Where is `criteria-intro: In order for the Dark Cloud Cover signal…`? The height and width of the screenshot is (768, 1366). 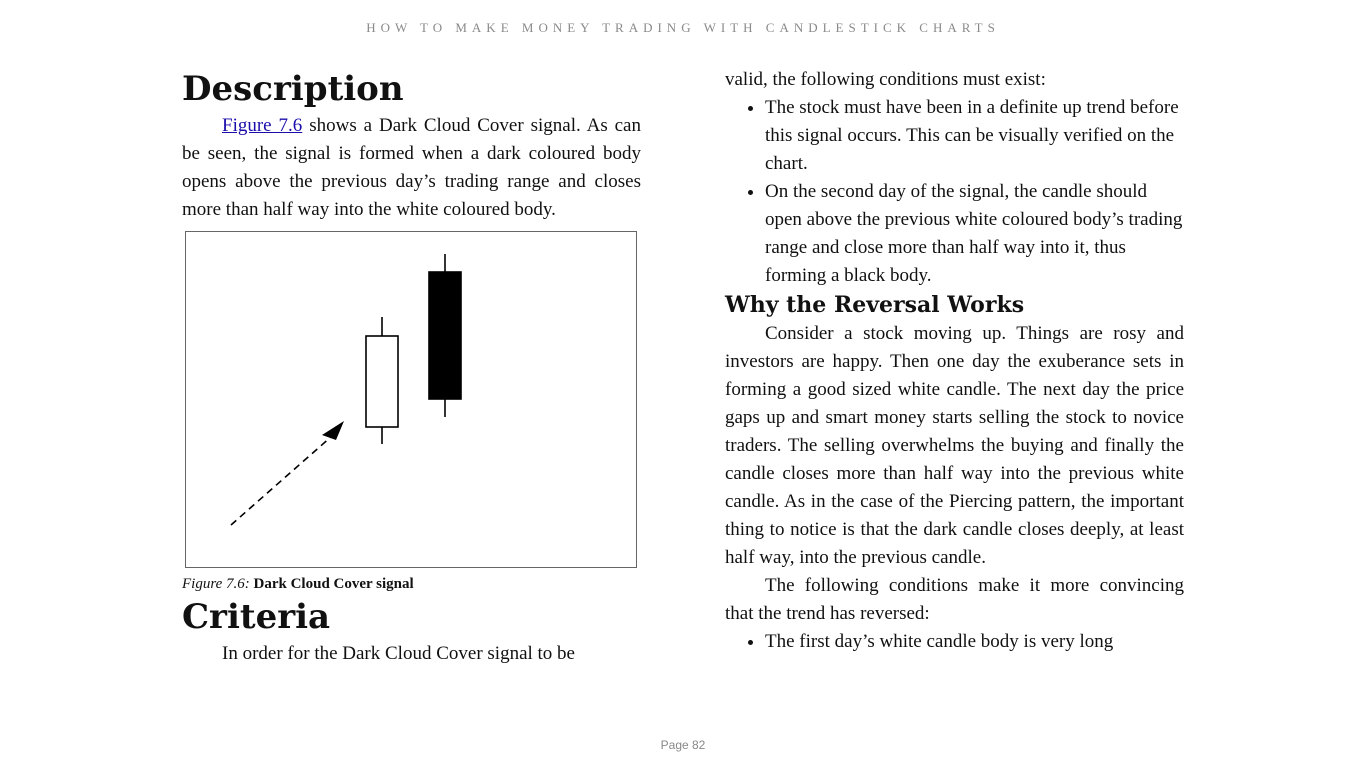 criteria-intro: In order for the Dark Cloud Cover signal… is located at coordinates (398, 653).